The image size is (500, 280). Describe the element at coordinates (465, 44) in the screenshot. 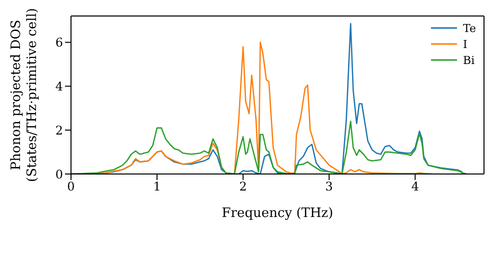

I see `legend-label: I` at that location.